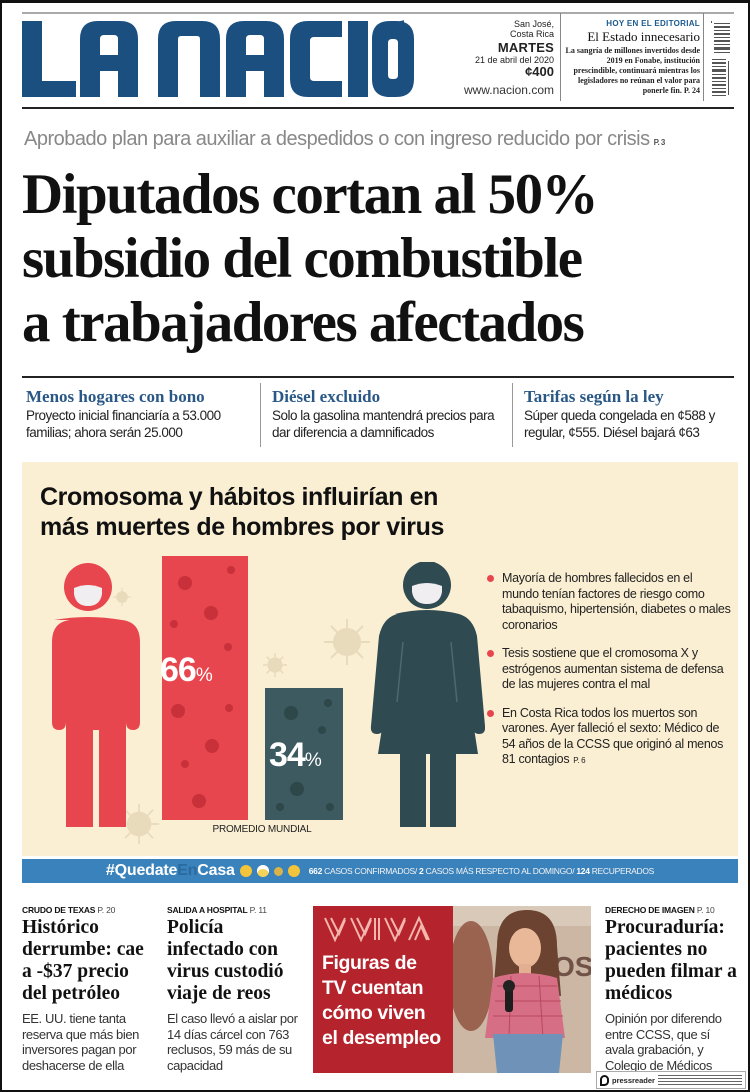 The height and width of the screenshot is (1092, 750). What do you see at coordinates (500, 871) in the screenshot?
I see `new-label: CASOS MÁS RESPECTO AL DOMINGO/` at bounding box center [500, 871].